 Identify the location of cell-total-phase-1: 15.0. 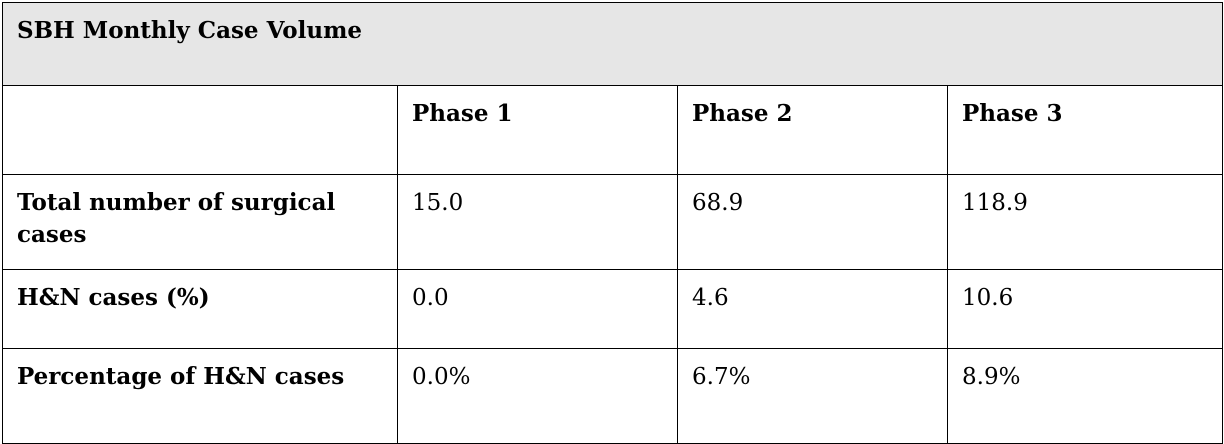
(537, 222).